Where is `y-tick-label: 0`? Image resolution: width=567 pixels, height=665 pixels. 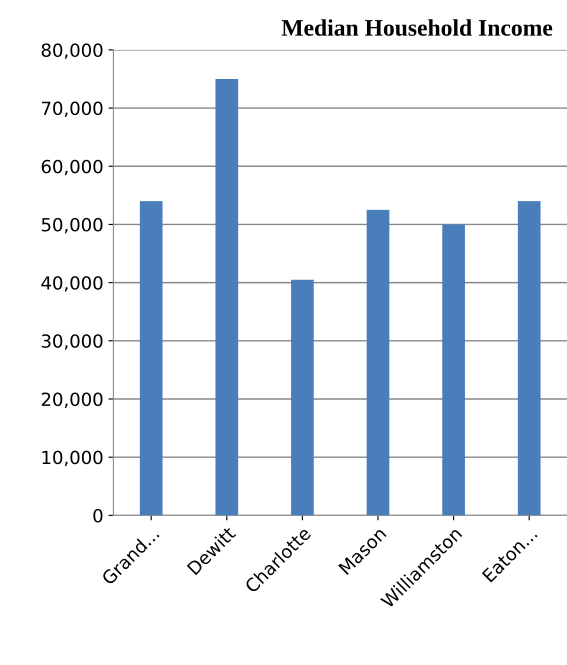
y-tick-label: 0 is located at coordinates (97, 515).